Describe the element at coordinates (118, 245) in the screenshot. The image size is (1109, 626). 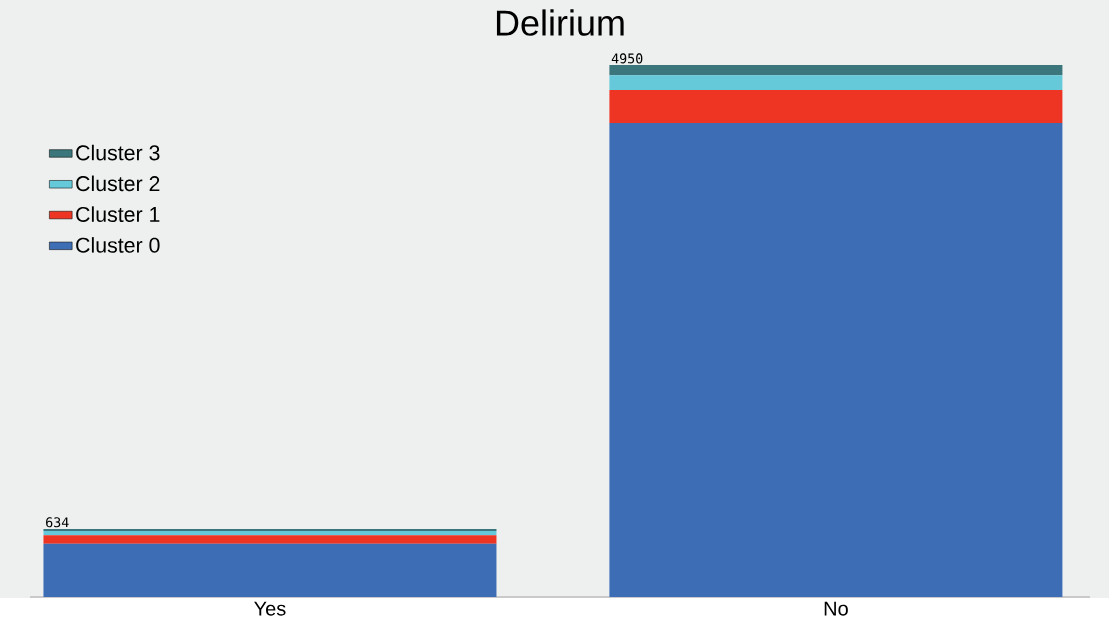
I see `legend-label: Cluster 0` at that location.